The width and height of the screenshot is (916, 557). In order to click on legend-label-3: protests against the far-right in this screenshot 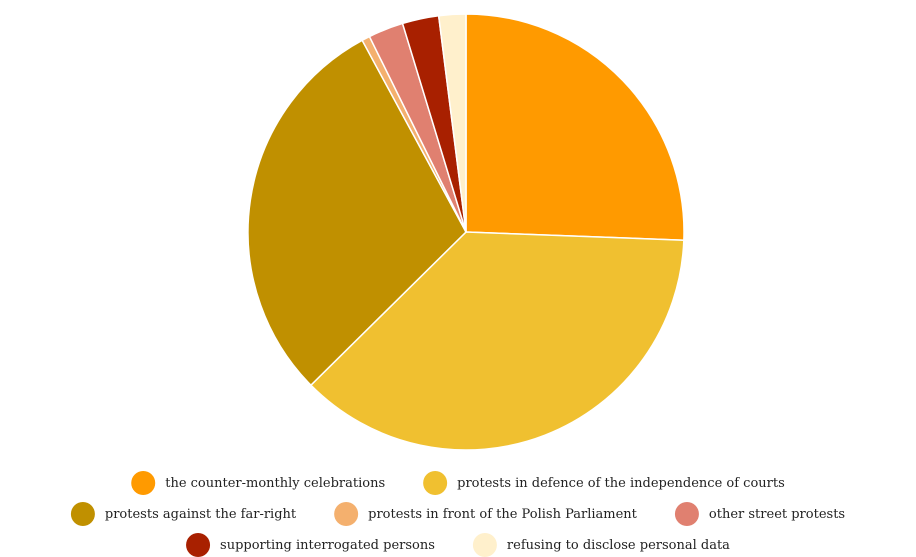, I will do `click(201, 514)`.